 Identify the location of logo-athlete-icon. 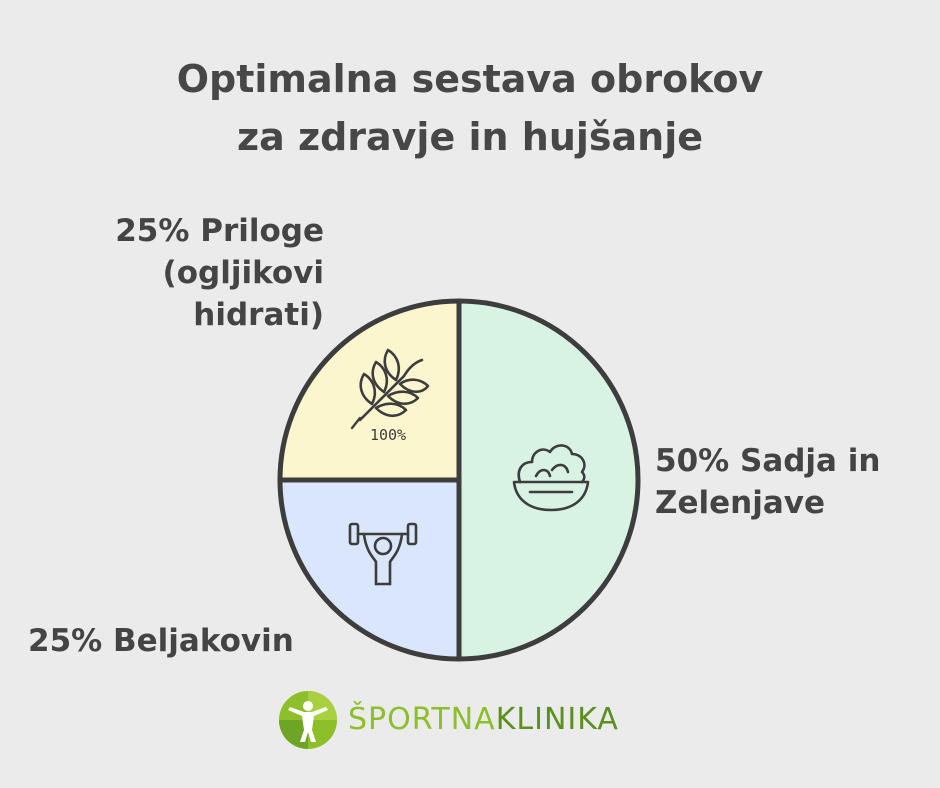
(308, 720).